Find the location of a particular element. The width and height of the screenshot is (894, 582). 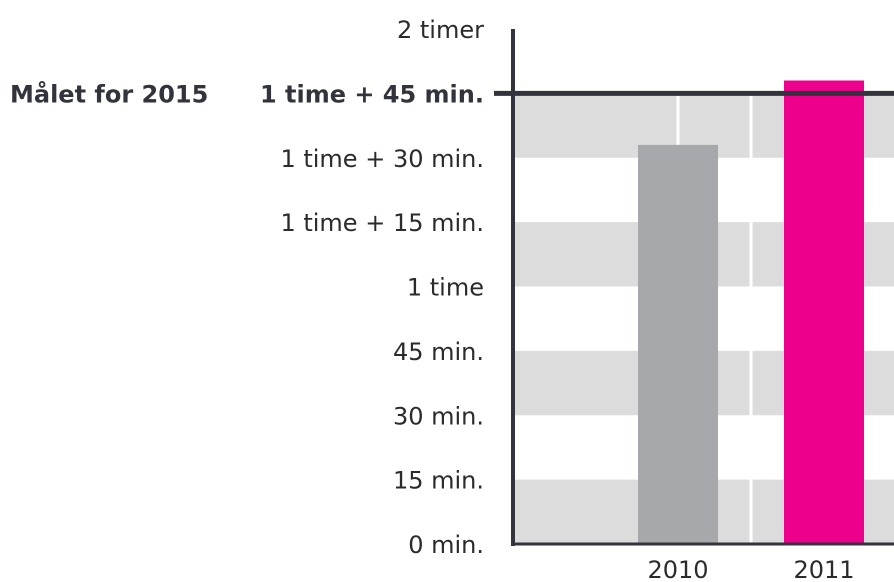

bar-2011 is located at coordinates (824, 312).